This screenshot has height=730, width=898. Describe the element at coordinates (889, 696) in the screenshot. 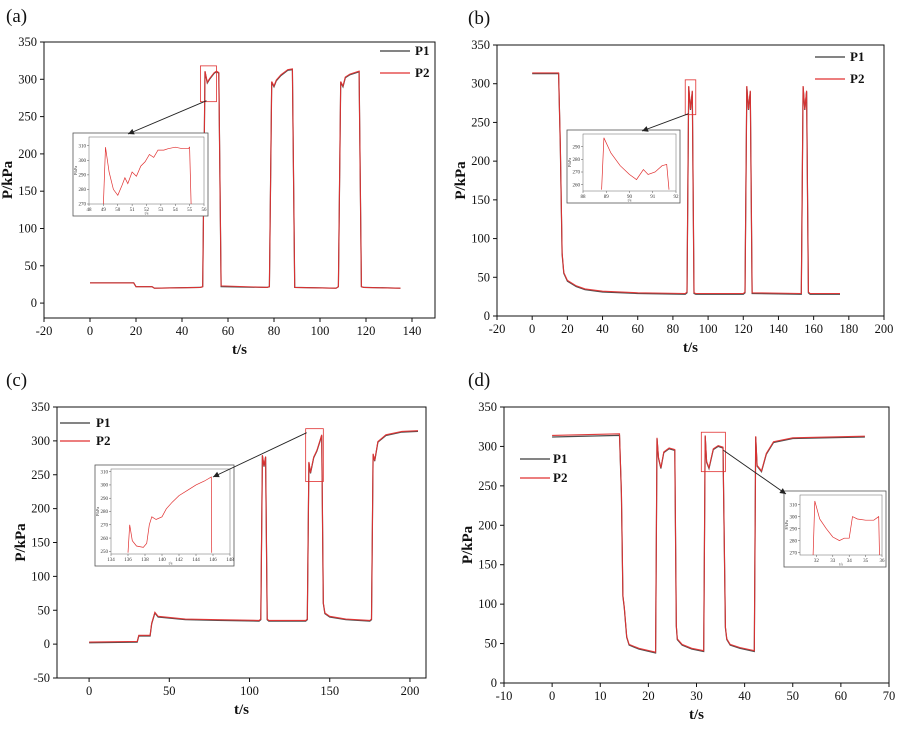

I see `x-tick-label: 70` at that location.